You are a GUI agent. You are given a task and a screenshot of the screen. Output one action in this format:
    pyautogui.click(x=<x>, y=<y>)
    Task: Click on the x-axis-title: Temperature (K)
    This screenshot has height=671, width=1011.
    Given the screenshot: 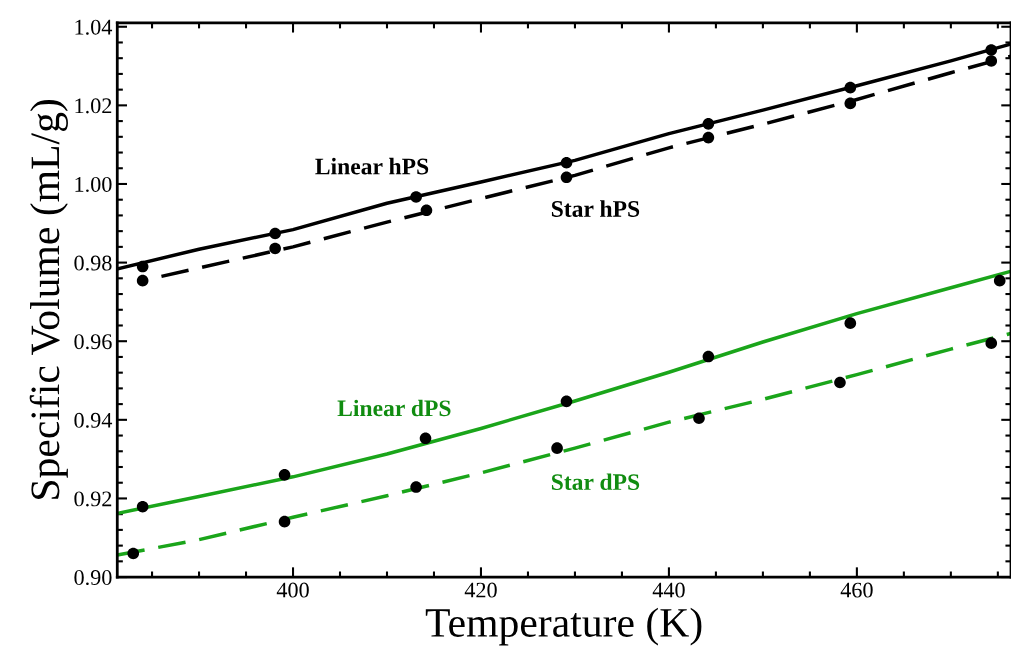 What is the action you would take?
    pyautogui.click(x=563, y=626)
    